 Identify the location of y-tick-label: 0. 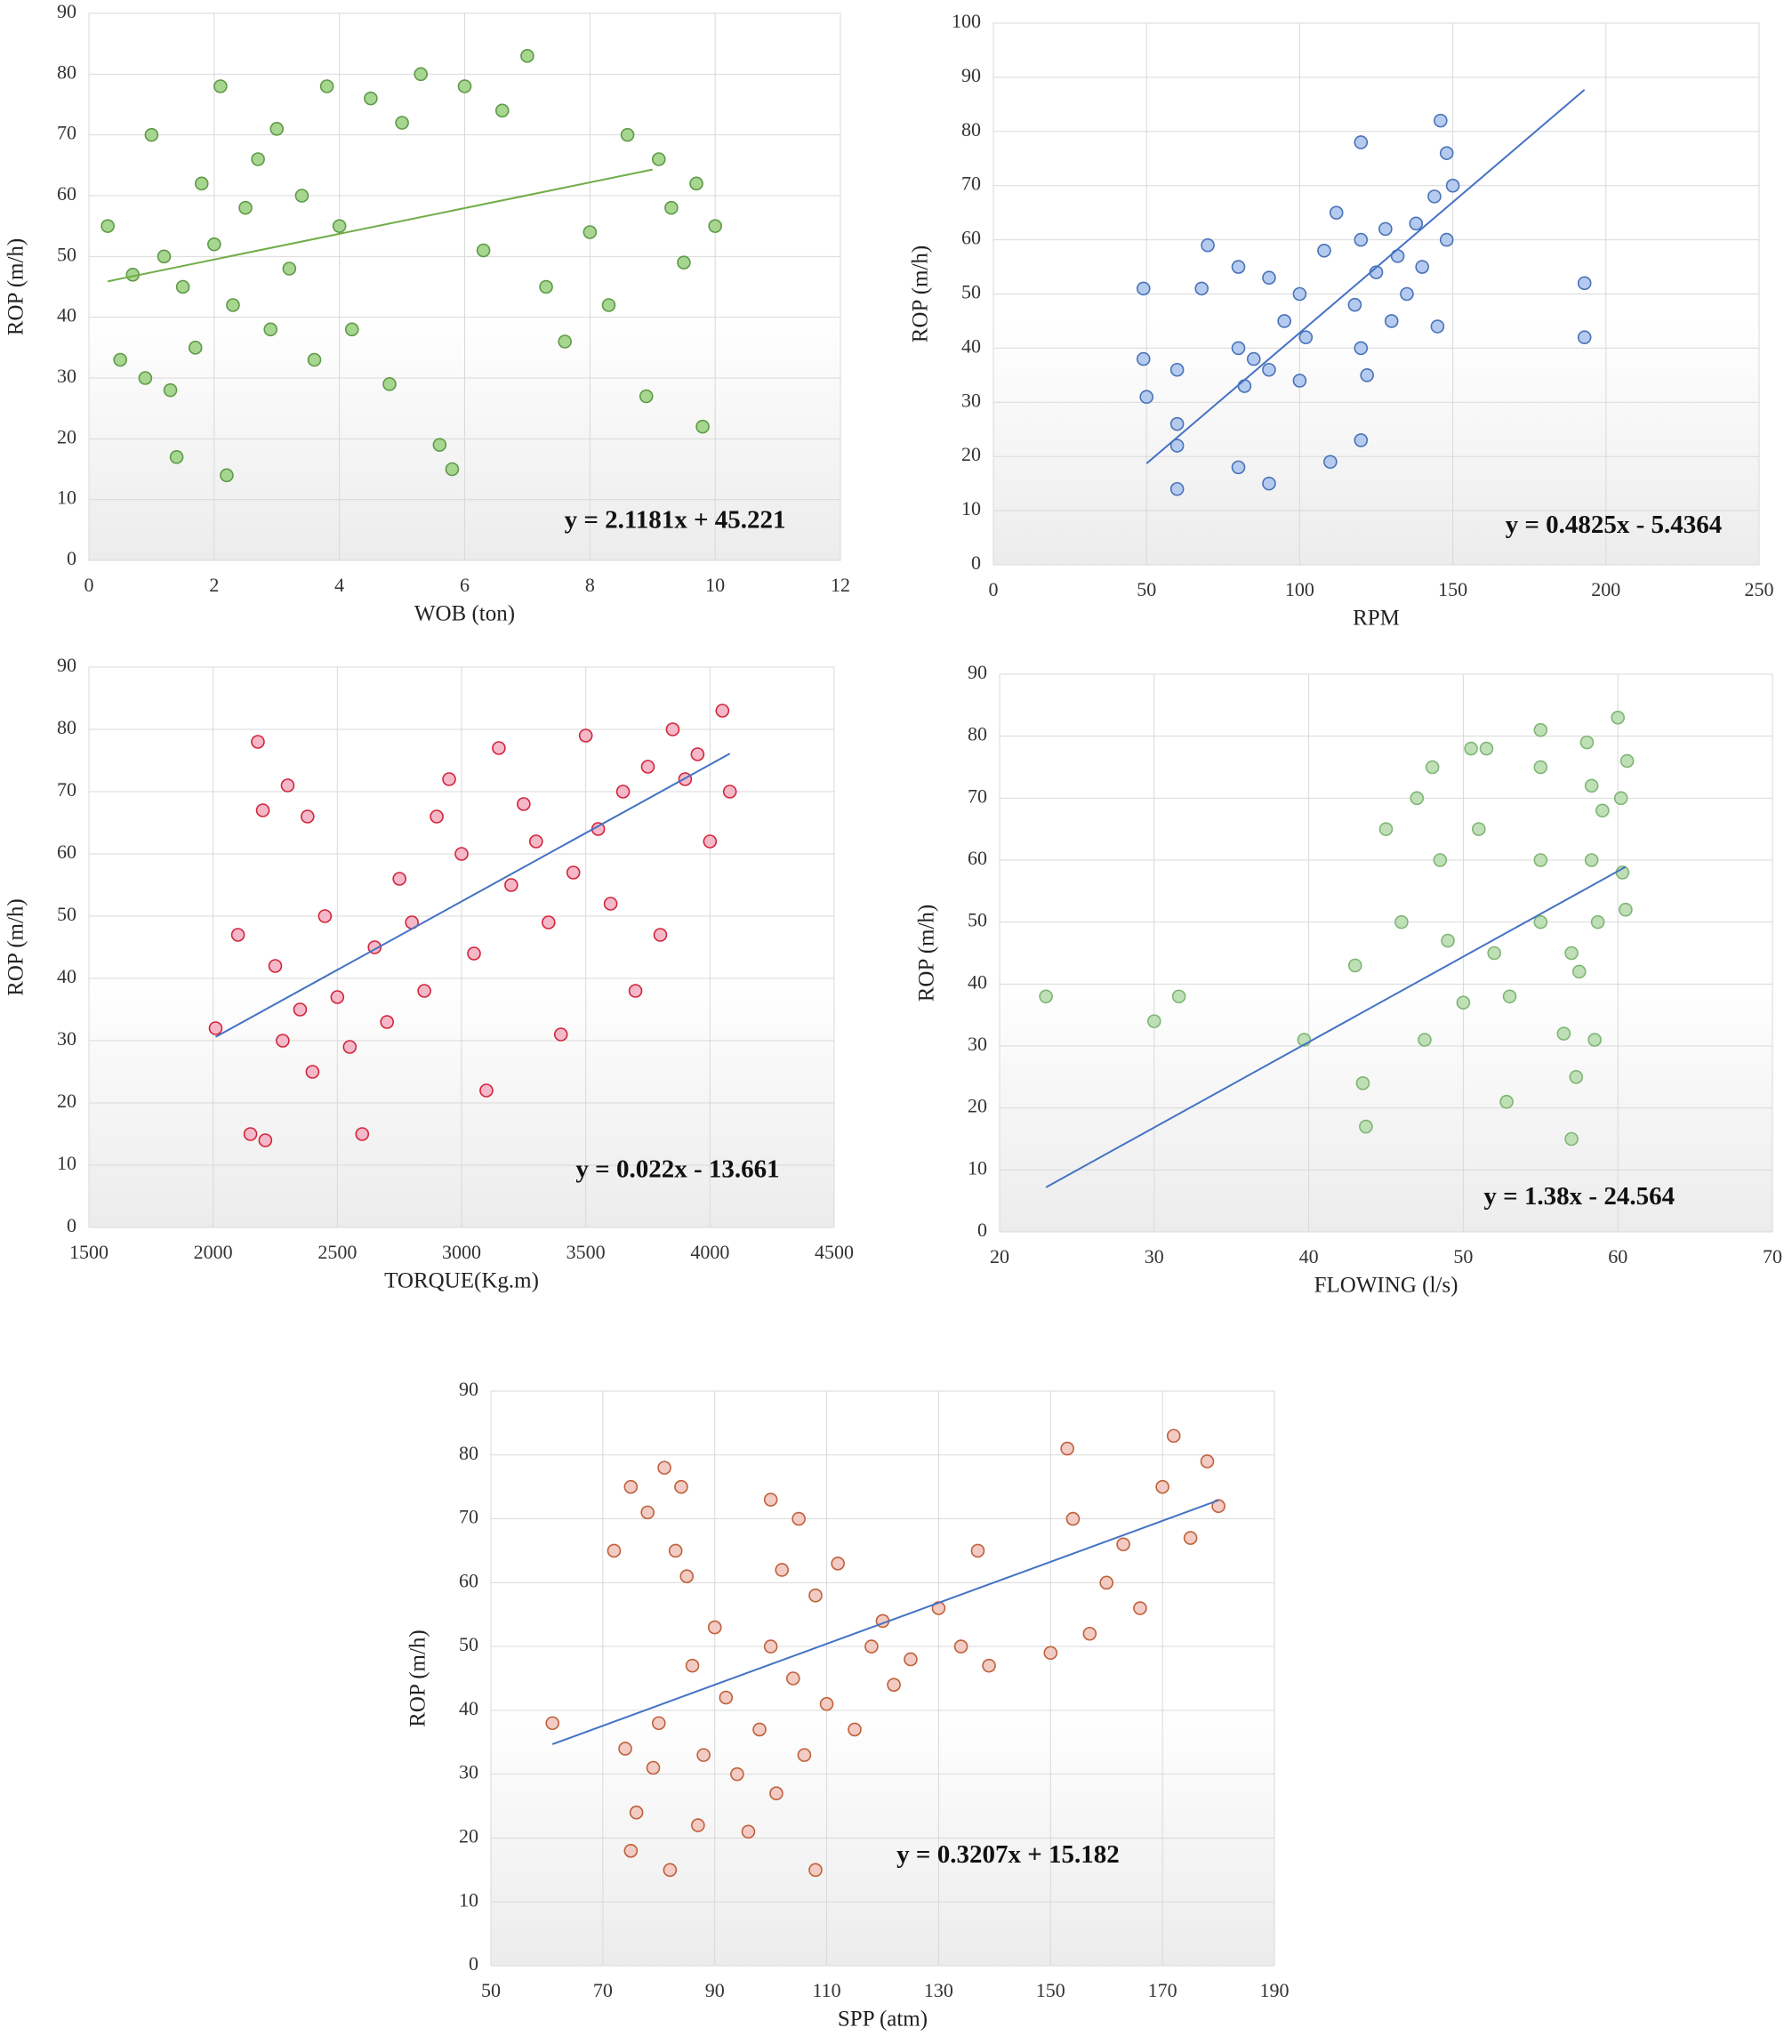
(982, 1230).